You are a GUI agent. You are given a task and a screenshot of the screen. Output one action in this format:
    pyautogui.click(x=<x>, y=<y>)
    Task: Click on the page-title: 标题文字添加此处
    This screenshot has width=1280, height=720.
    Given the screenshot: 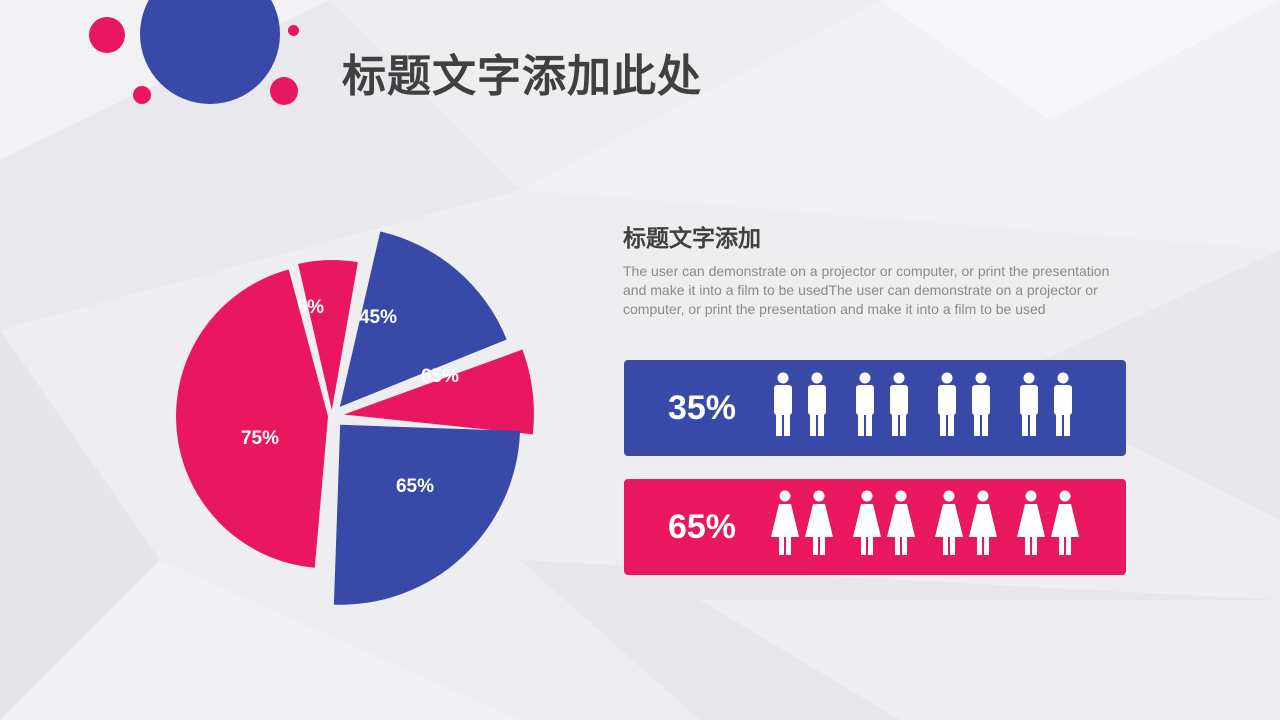 What is the action you would take?
    pyautogui.click(x=522, y=76)
    